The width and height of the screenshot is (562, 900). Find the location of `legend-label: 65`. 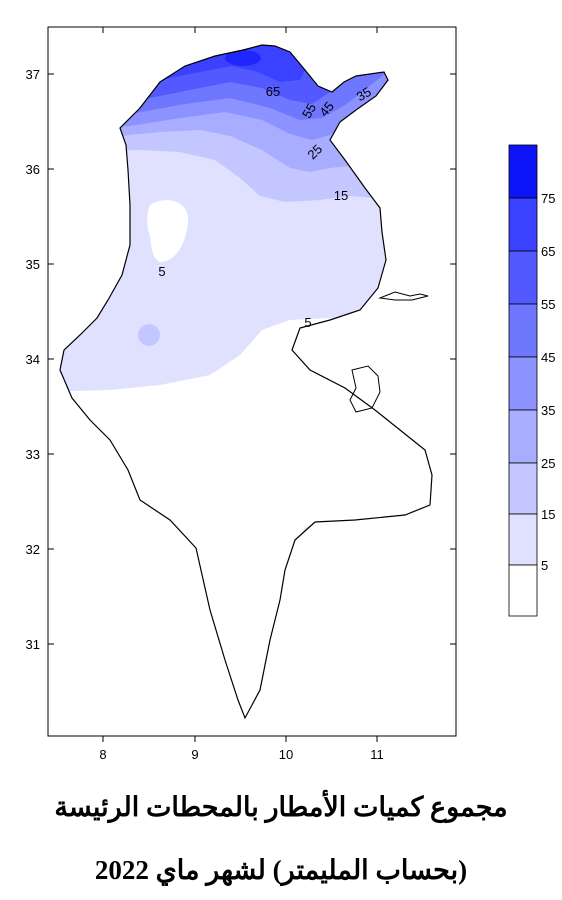

legend-label: 65 is located at coordinates (548, 251).